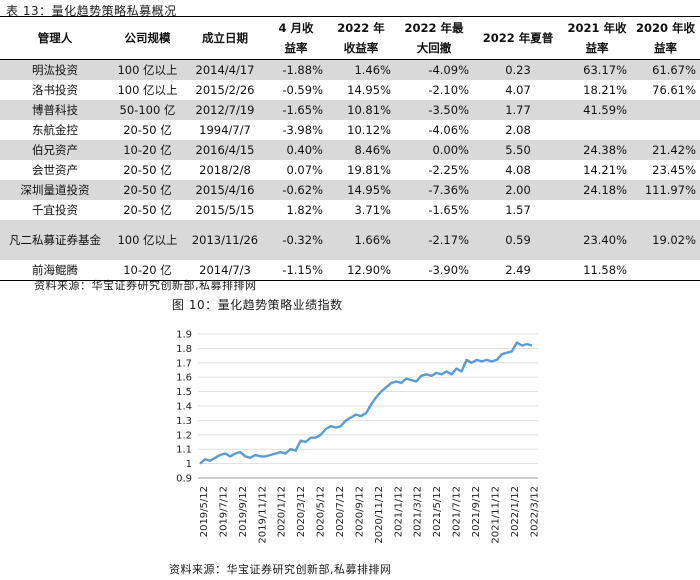 This screenshot has height=580, width=700. Describe the element at coordinates (437, 511) in the screenshot. I see `x-tick-label: 2021/5/12` at that location.